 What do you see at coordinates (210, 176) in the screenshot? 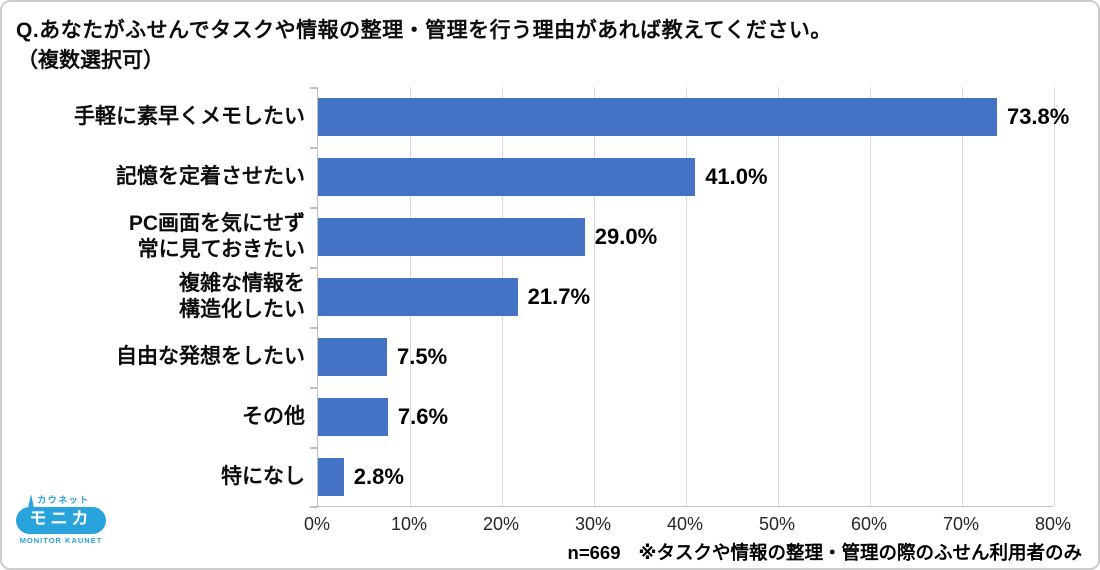
I see `category-label: 記憶を定着させたい` at bounding box center [210, 176].